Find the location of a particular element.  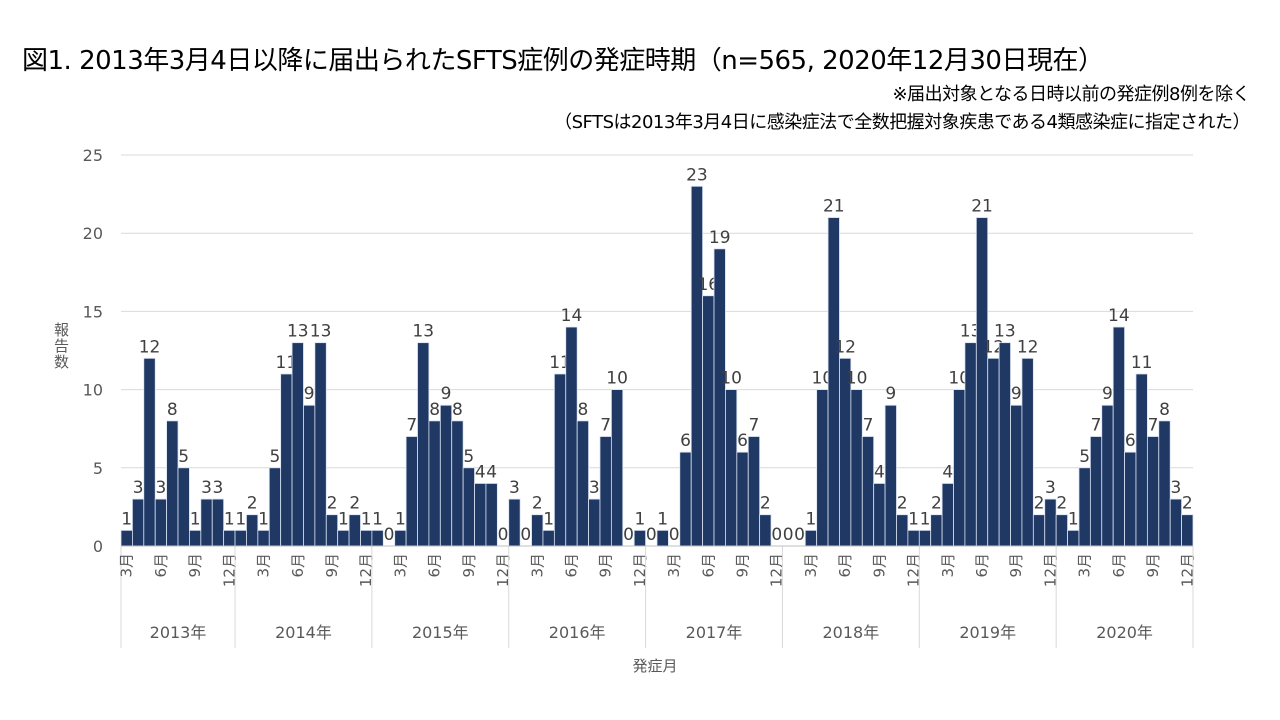

y-axis-title: 報告数 is located at coordinates (61, 346).